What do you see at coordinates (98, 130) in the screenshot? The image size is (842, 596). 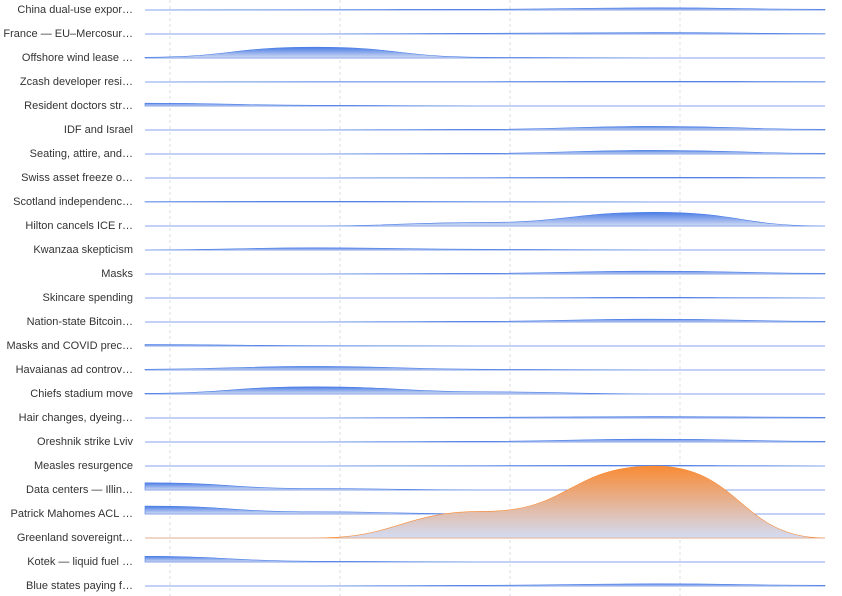 I see `row-label: IDF and Israel` at bounding box center [98, 130].